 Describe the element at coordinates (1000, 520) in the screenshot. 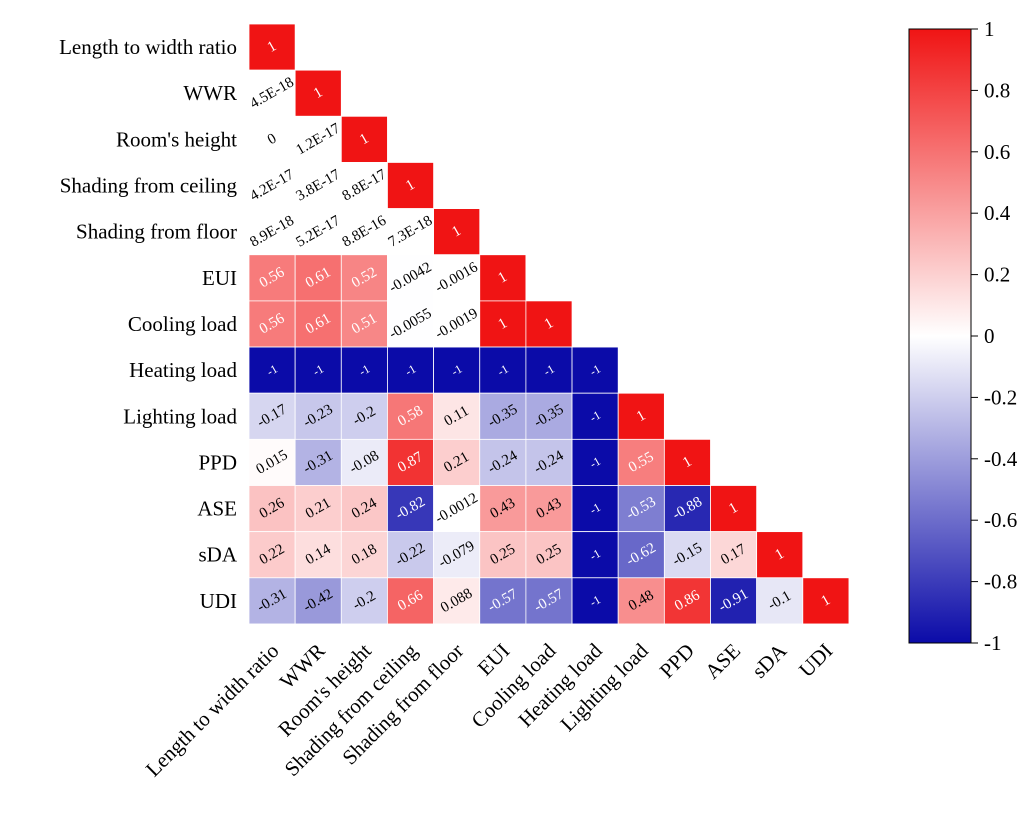

I see `colorbar-tick-label: -0.6` at that location.